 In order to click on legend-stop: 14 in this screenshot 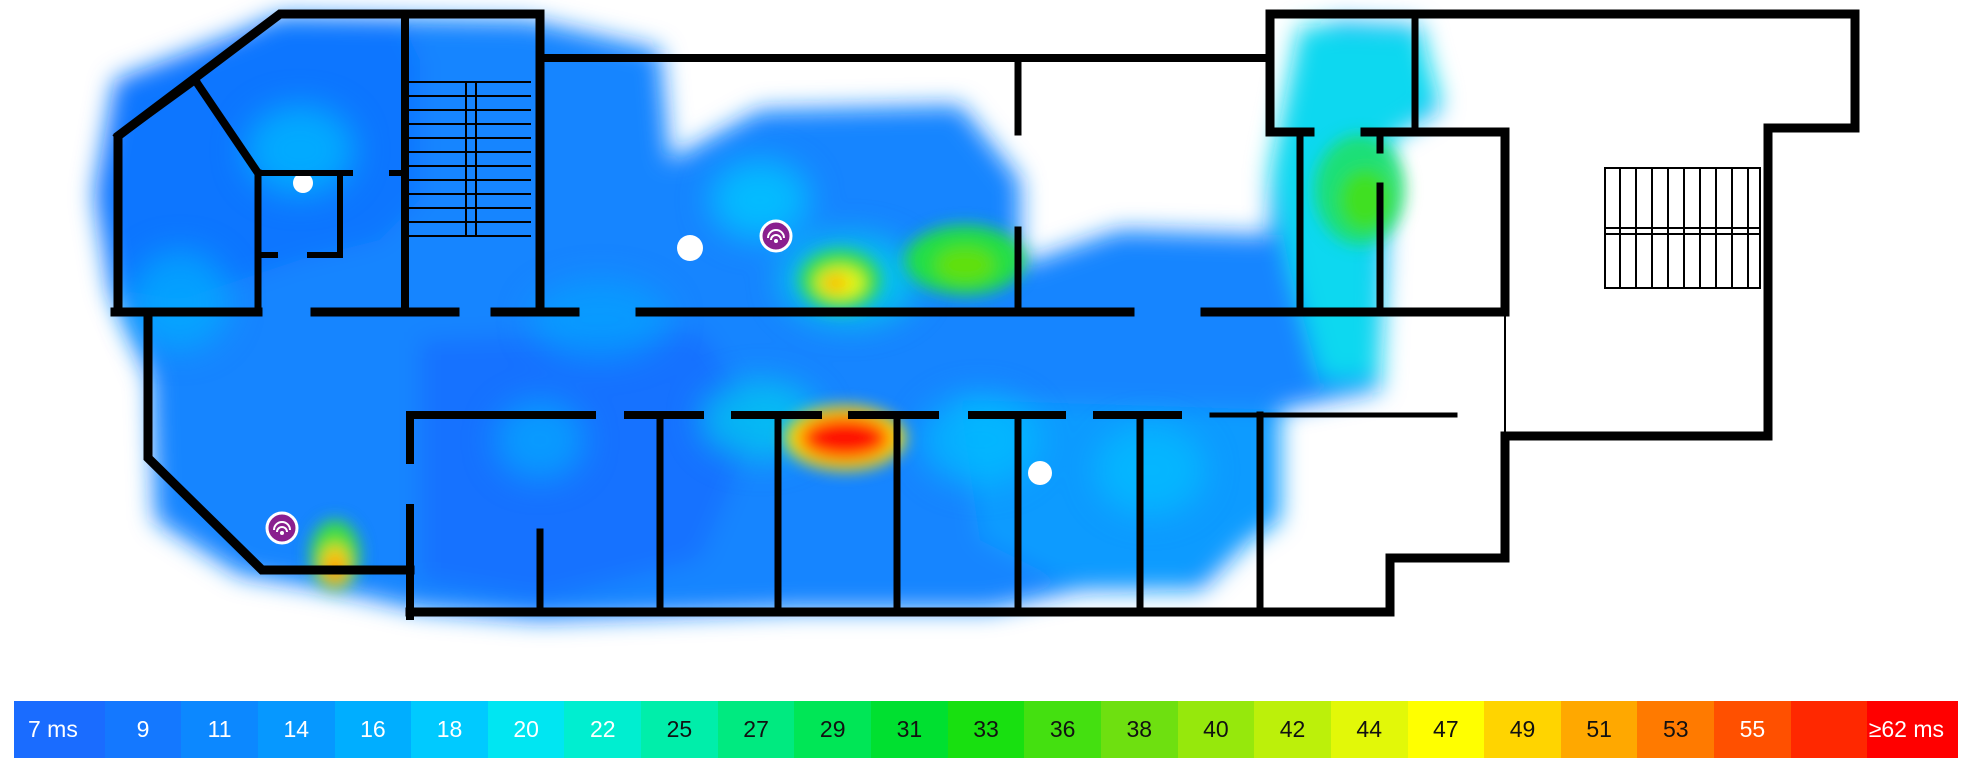, I will do `click(296, 729)`.